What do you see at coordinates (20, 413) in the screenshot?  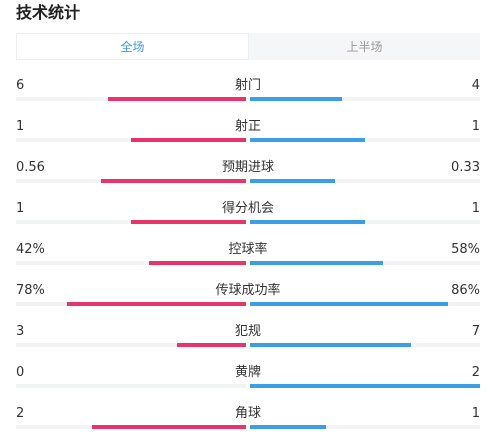 I see `home-value: 2` at bounding box center [20, 413].